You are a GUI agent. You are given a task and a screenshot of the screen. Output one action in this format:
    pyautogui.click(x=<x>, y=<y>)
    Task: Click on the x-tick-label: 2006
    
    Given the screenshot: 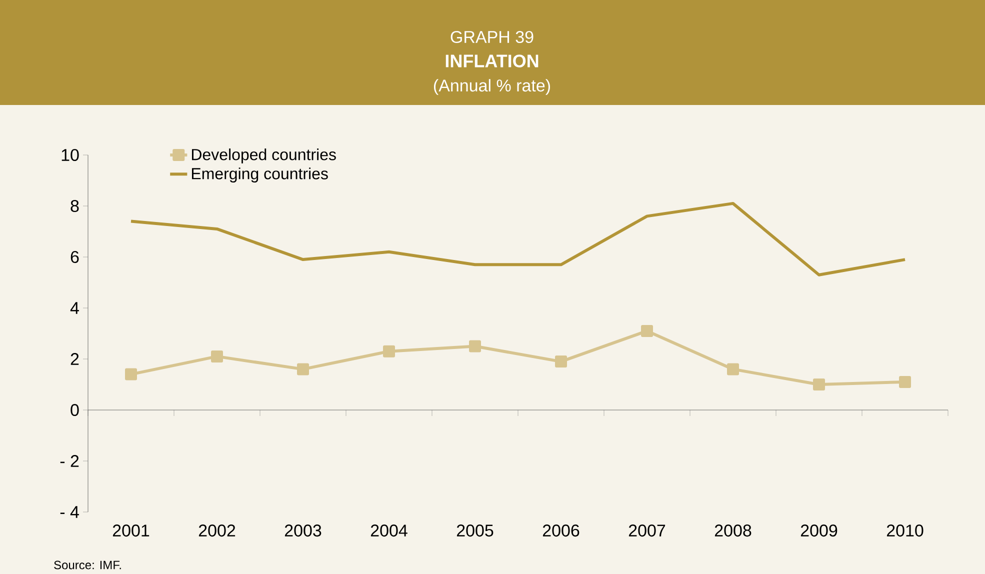 What is the action you would take?
    pyautogui.click(x=561, y=530)
    